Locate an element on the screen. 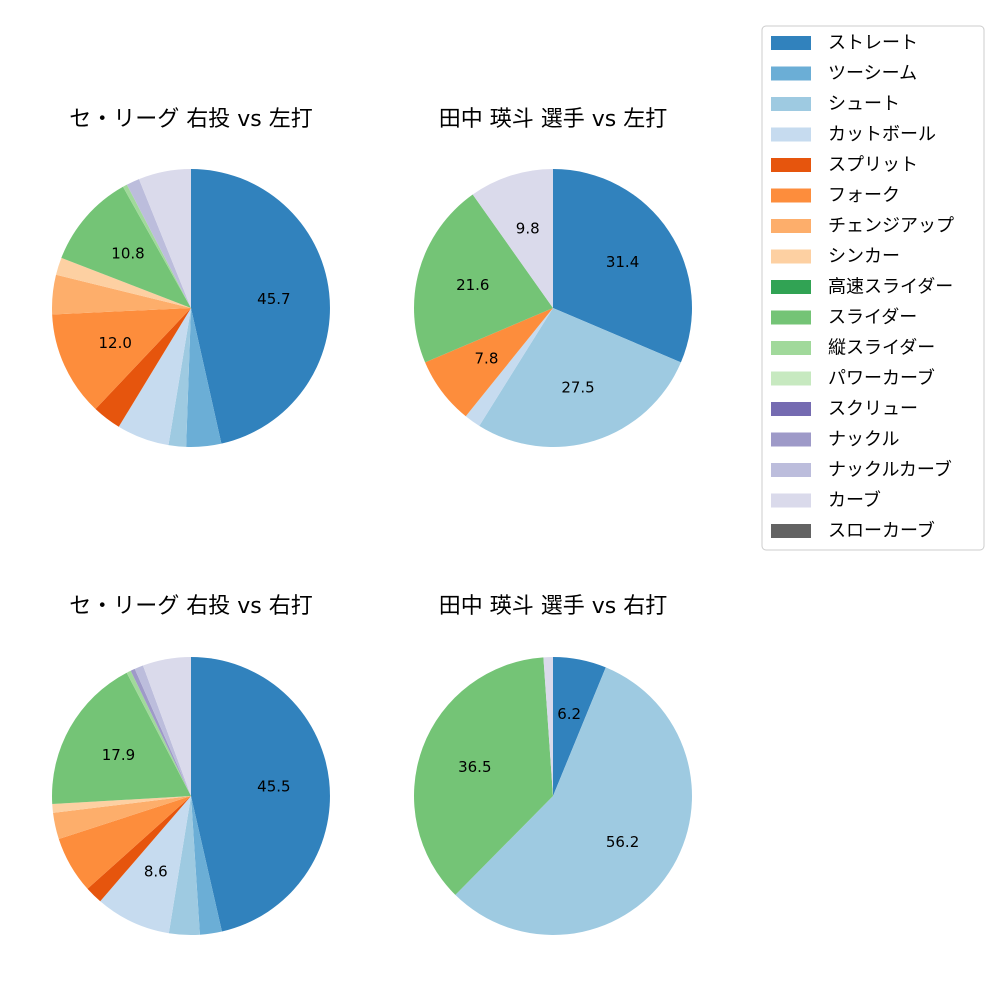 The image size is (1000, 1000). legend-label: チェンジアップ is located at coordinates (891, 226).